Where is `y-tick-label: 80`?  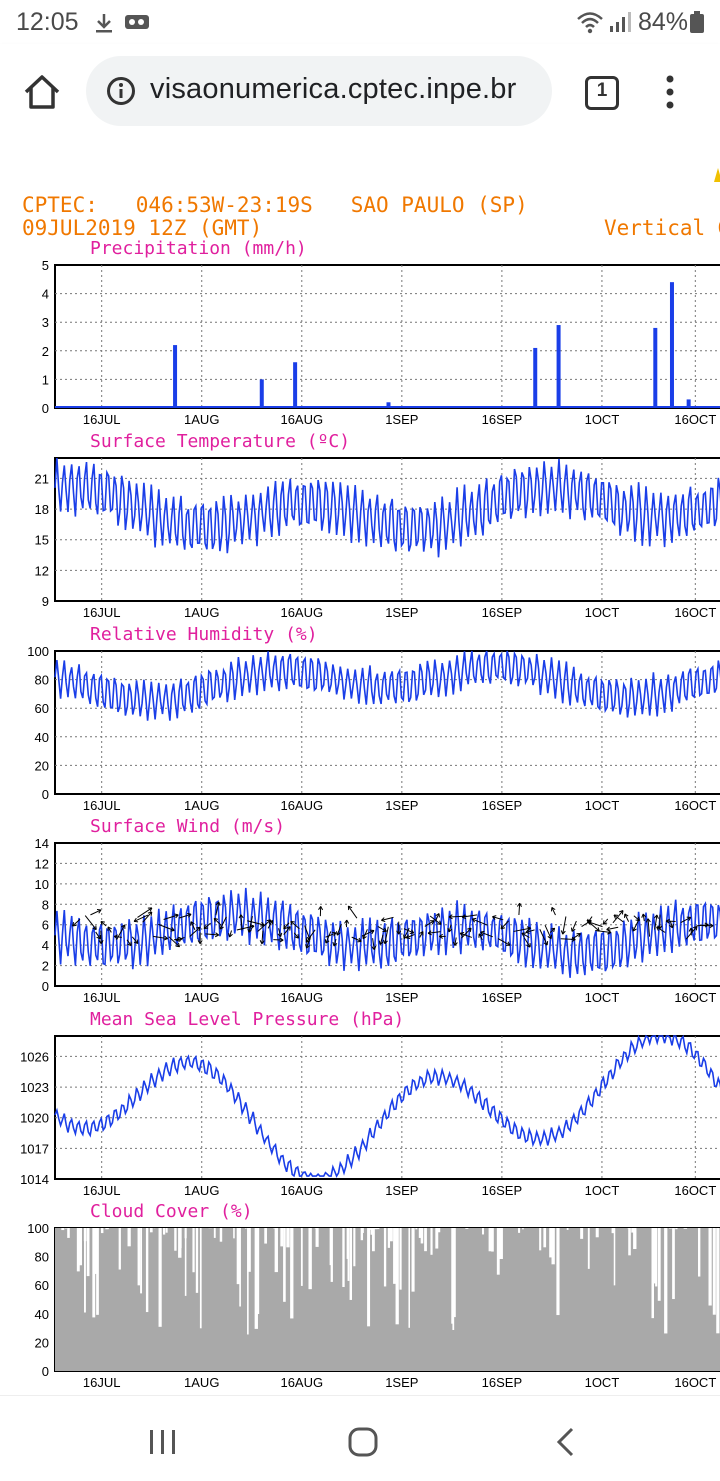
y-tick-label: 80 is located at coordinates (42, 1257).